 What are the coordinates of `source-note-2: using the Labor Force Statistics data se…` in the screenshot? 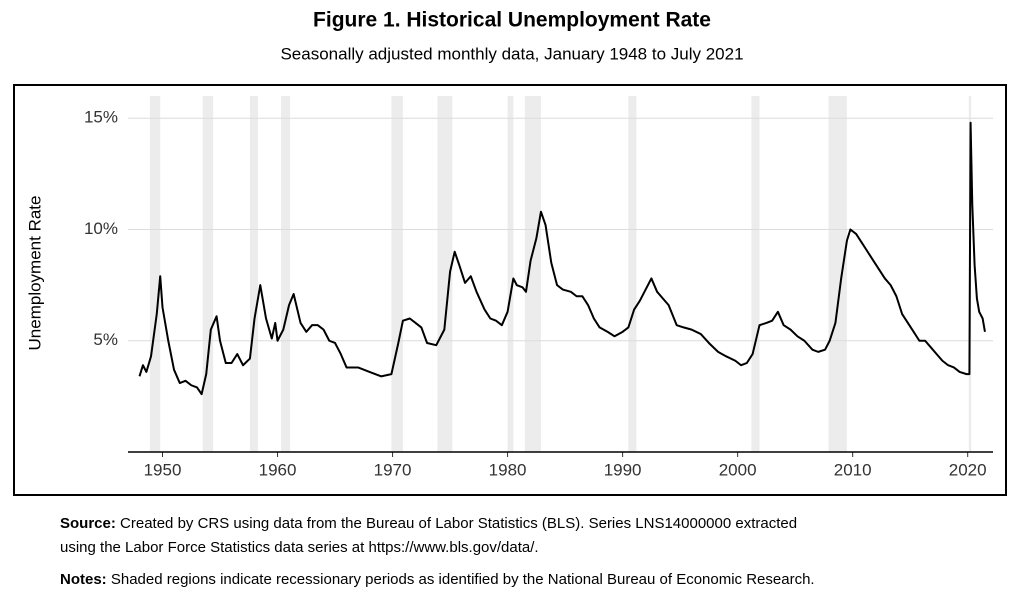 It's located at (299, 547).